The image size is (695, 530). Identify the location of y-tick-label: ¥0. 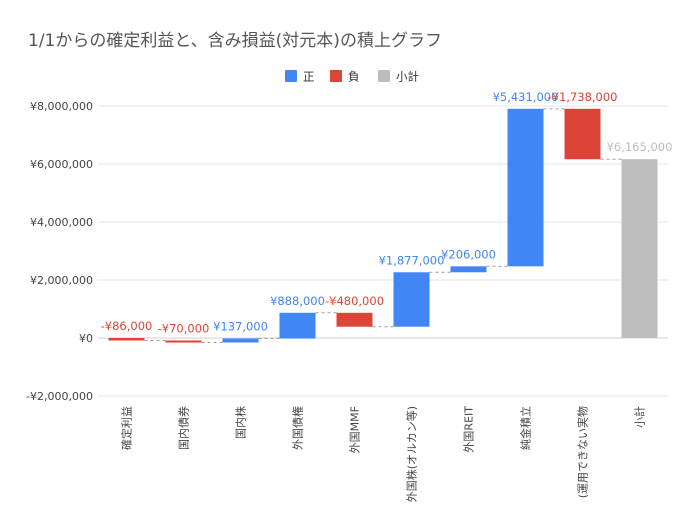
(86, 338).